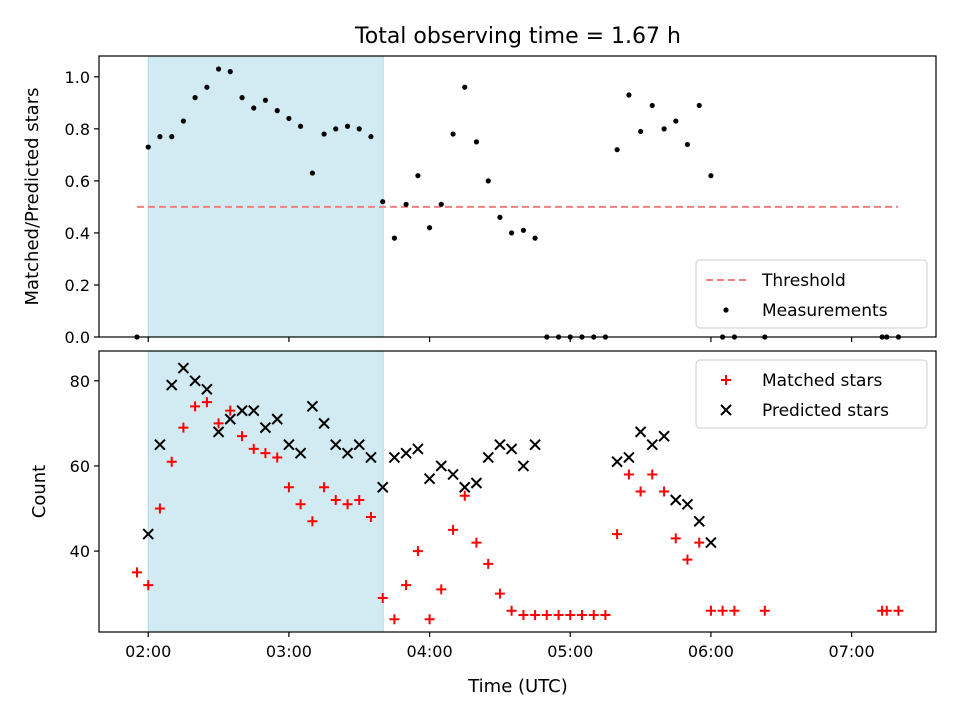 This screenshot has width=960, height=720. I want to click on legend-matched-swatch, so click(726, 380).